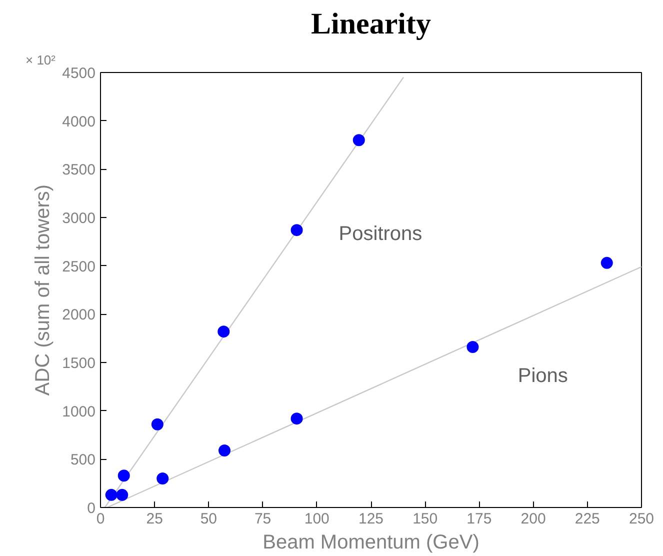 The width and height of the screenshot is (663, 556). What do you see at coordinates (317, 519) in the screenshot?
I see `x-tick-label: 100` at bounding box center [317, 519].